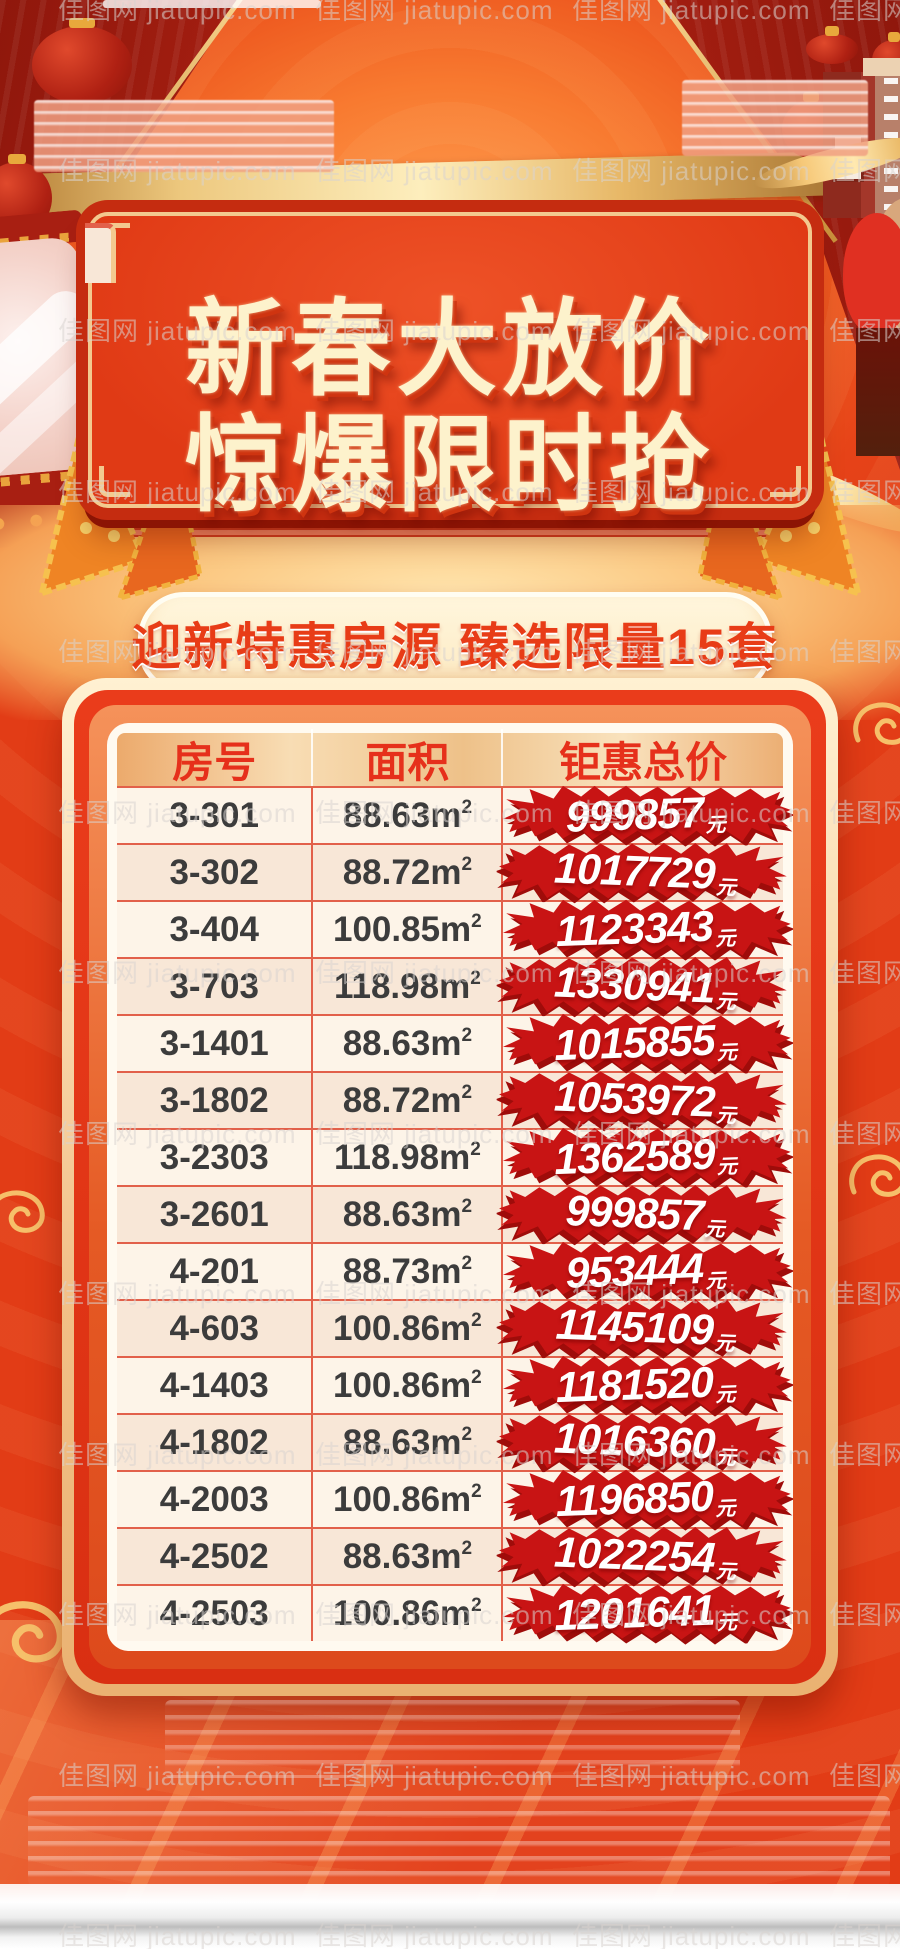 The width and height of the screenshot is (900, 1949). I want to click on area-cell: 88.73 m 2, so click(408, 1271).